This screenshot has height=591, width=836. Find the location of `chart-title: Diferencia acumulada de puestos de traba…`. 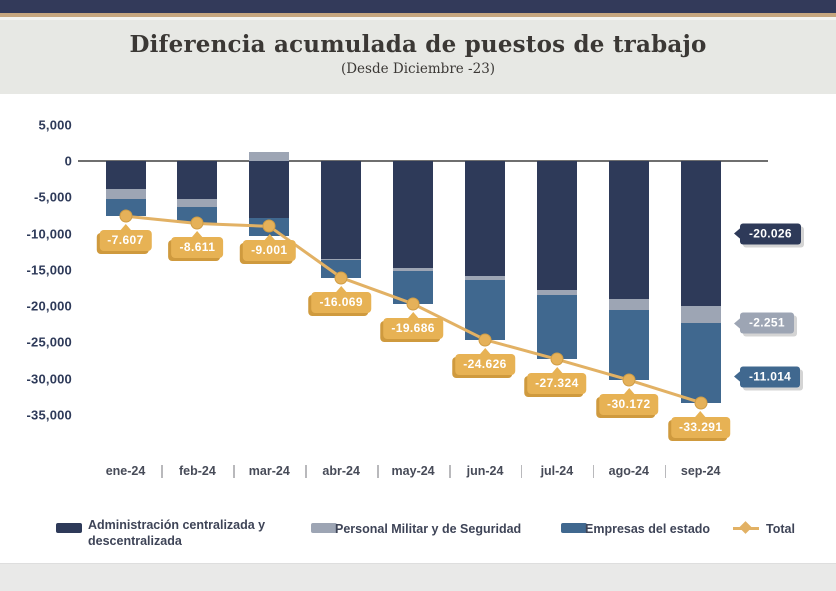

chart-title: Diferencia acumulada de puestos de traba… is located at coordinates (418, 44).